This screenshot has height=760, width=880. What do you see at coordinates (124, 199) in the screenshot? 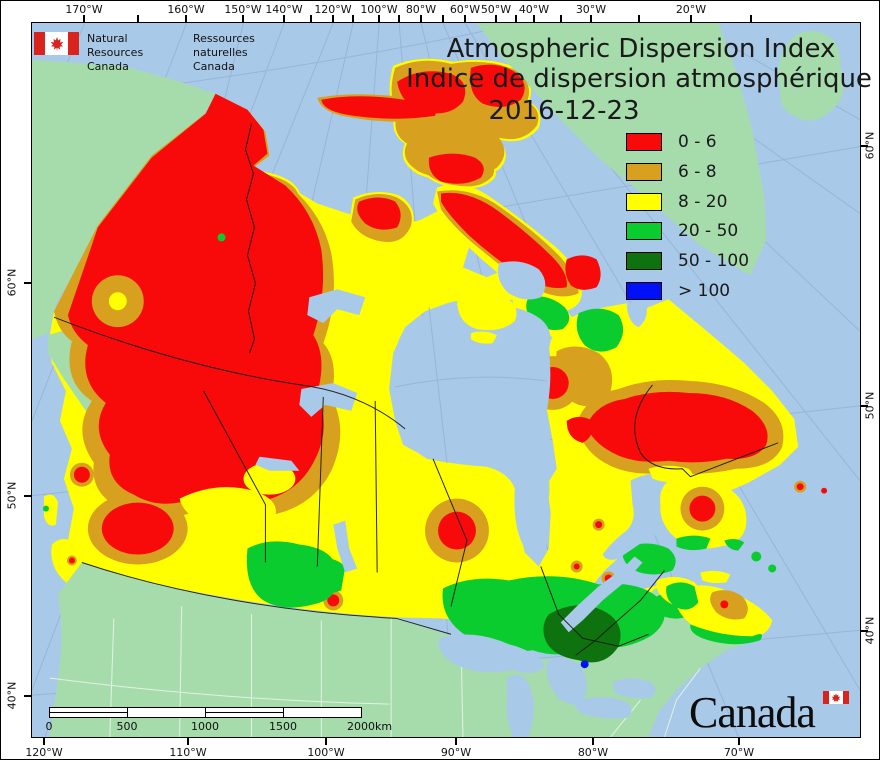
I see `alaska` at bounding box center [124, 199].